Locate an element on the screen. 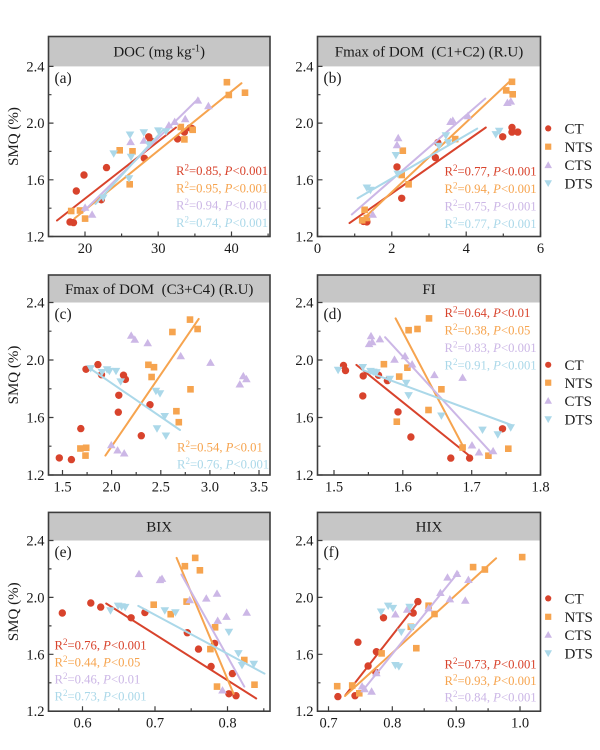  svg-text: 30 is located at coordinates (158, 249).